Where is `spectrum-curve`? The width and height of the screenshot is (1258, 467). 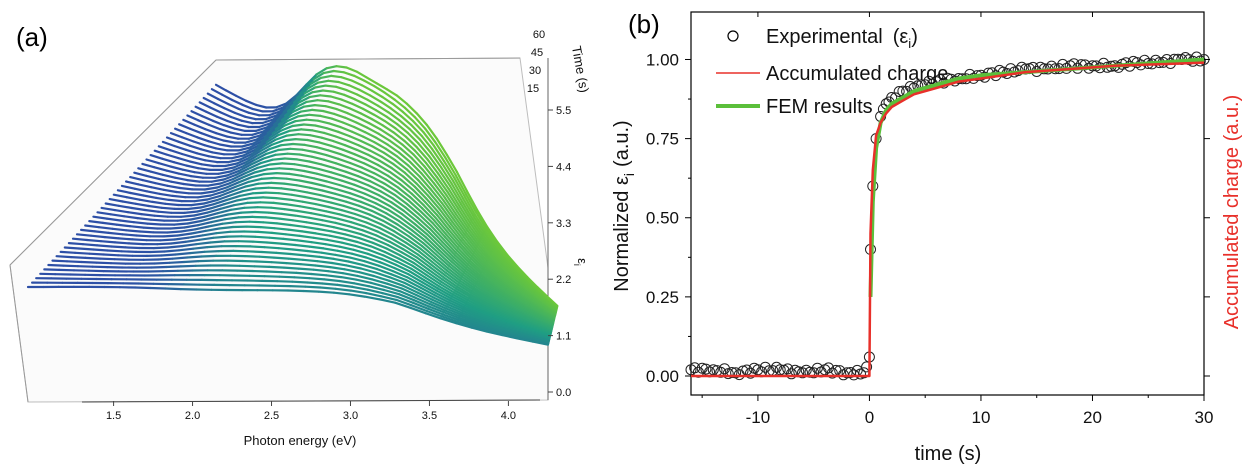 spectrum-curve is located at coordinates (326, 266).